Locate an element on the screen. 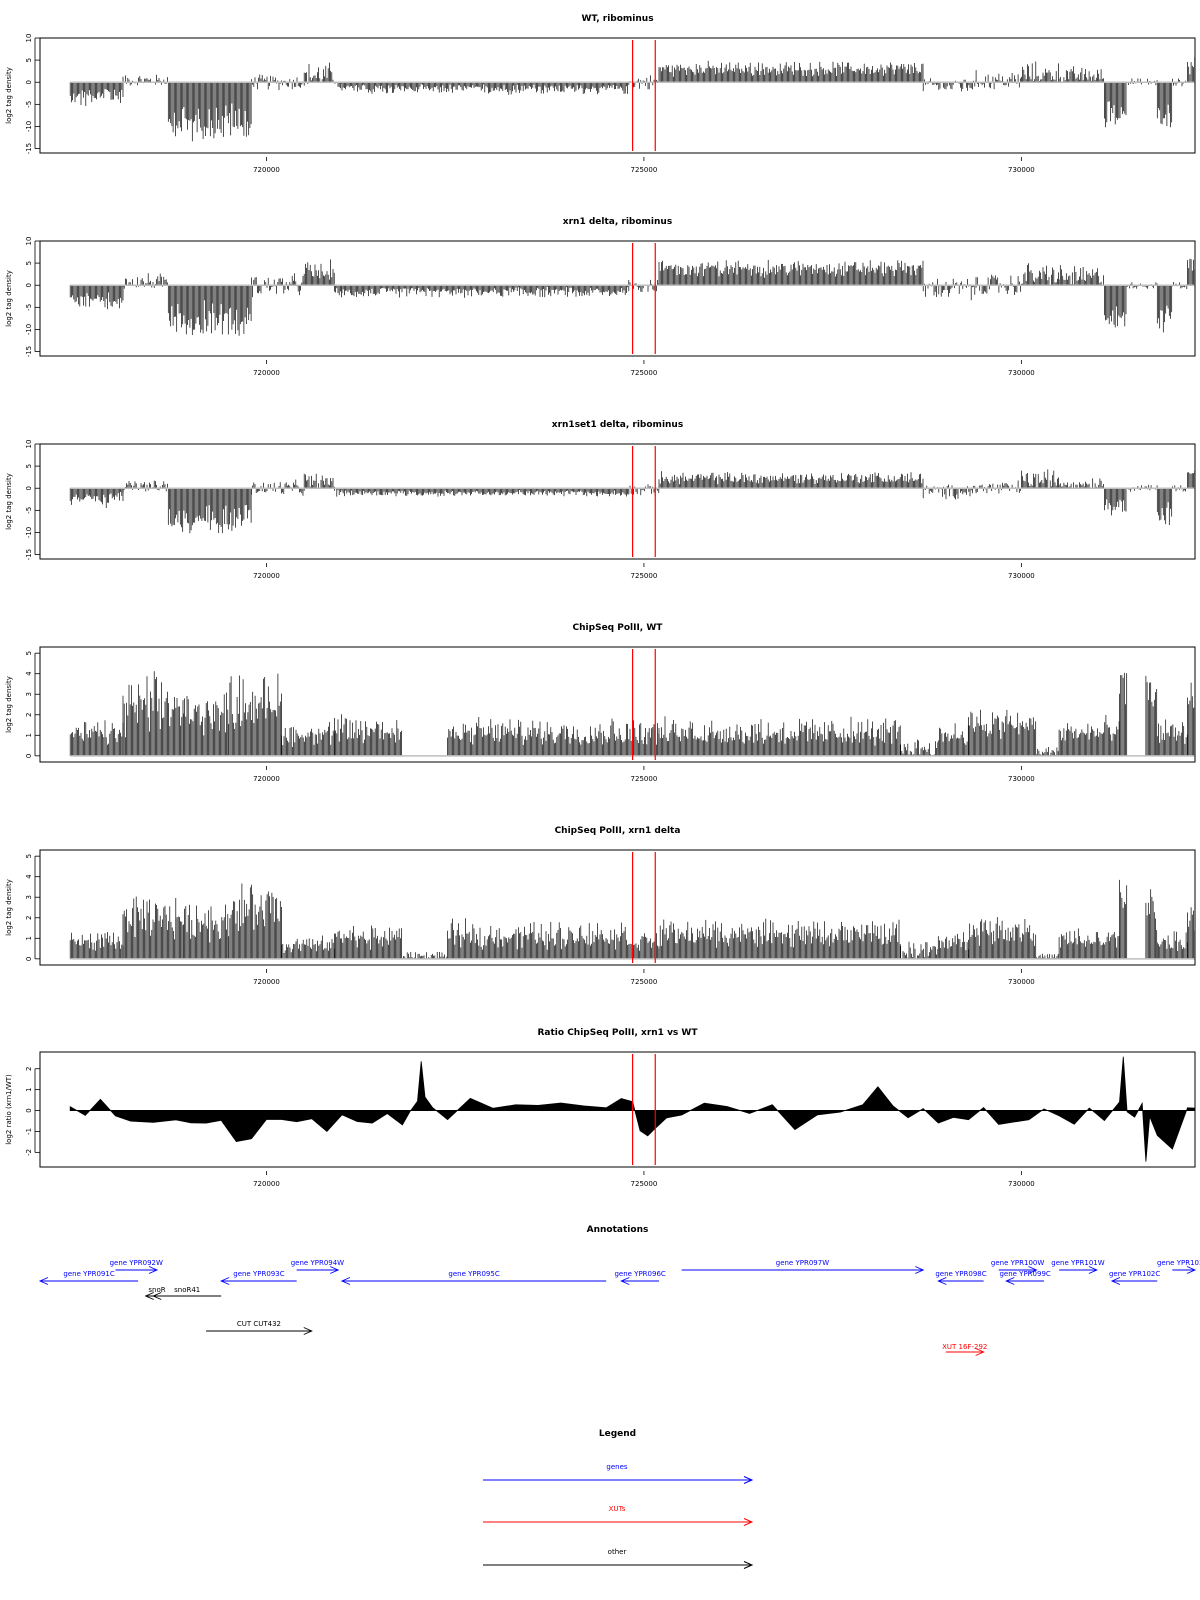  annotation-feature: gene YPR096C is located at coordinates (640, 1277).